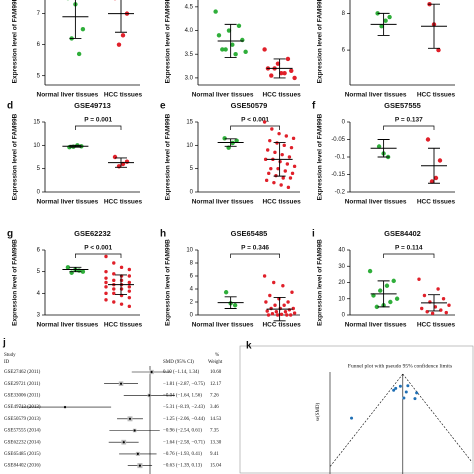  What do you see at coordinates (216, 384) in the screenshot?
I see `weight-label: 12.17` at bounding box center [216, 384].